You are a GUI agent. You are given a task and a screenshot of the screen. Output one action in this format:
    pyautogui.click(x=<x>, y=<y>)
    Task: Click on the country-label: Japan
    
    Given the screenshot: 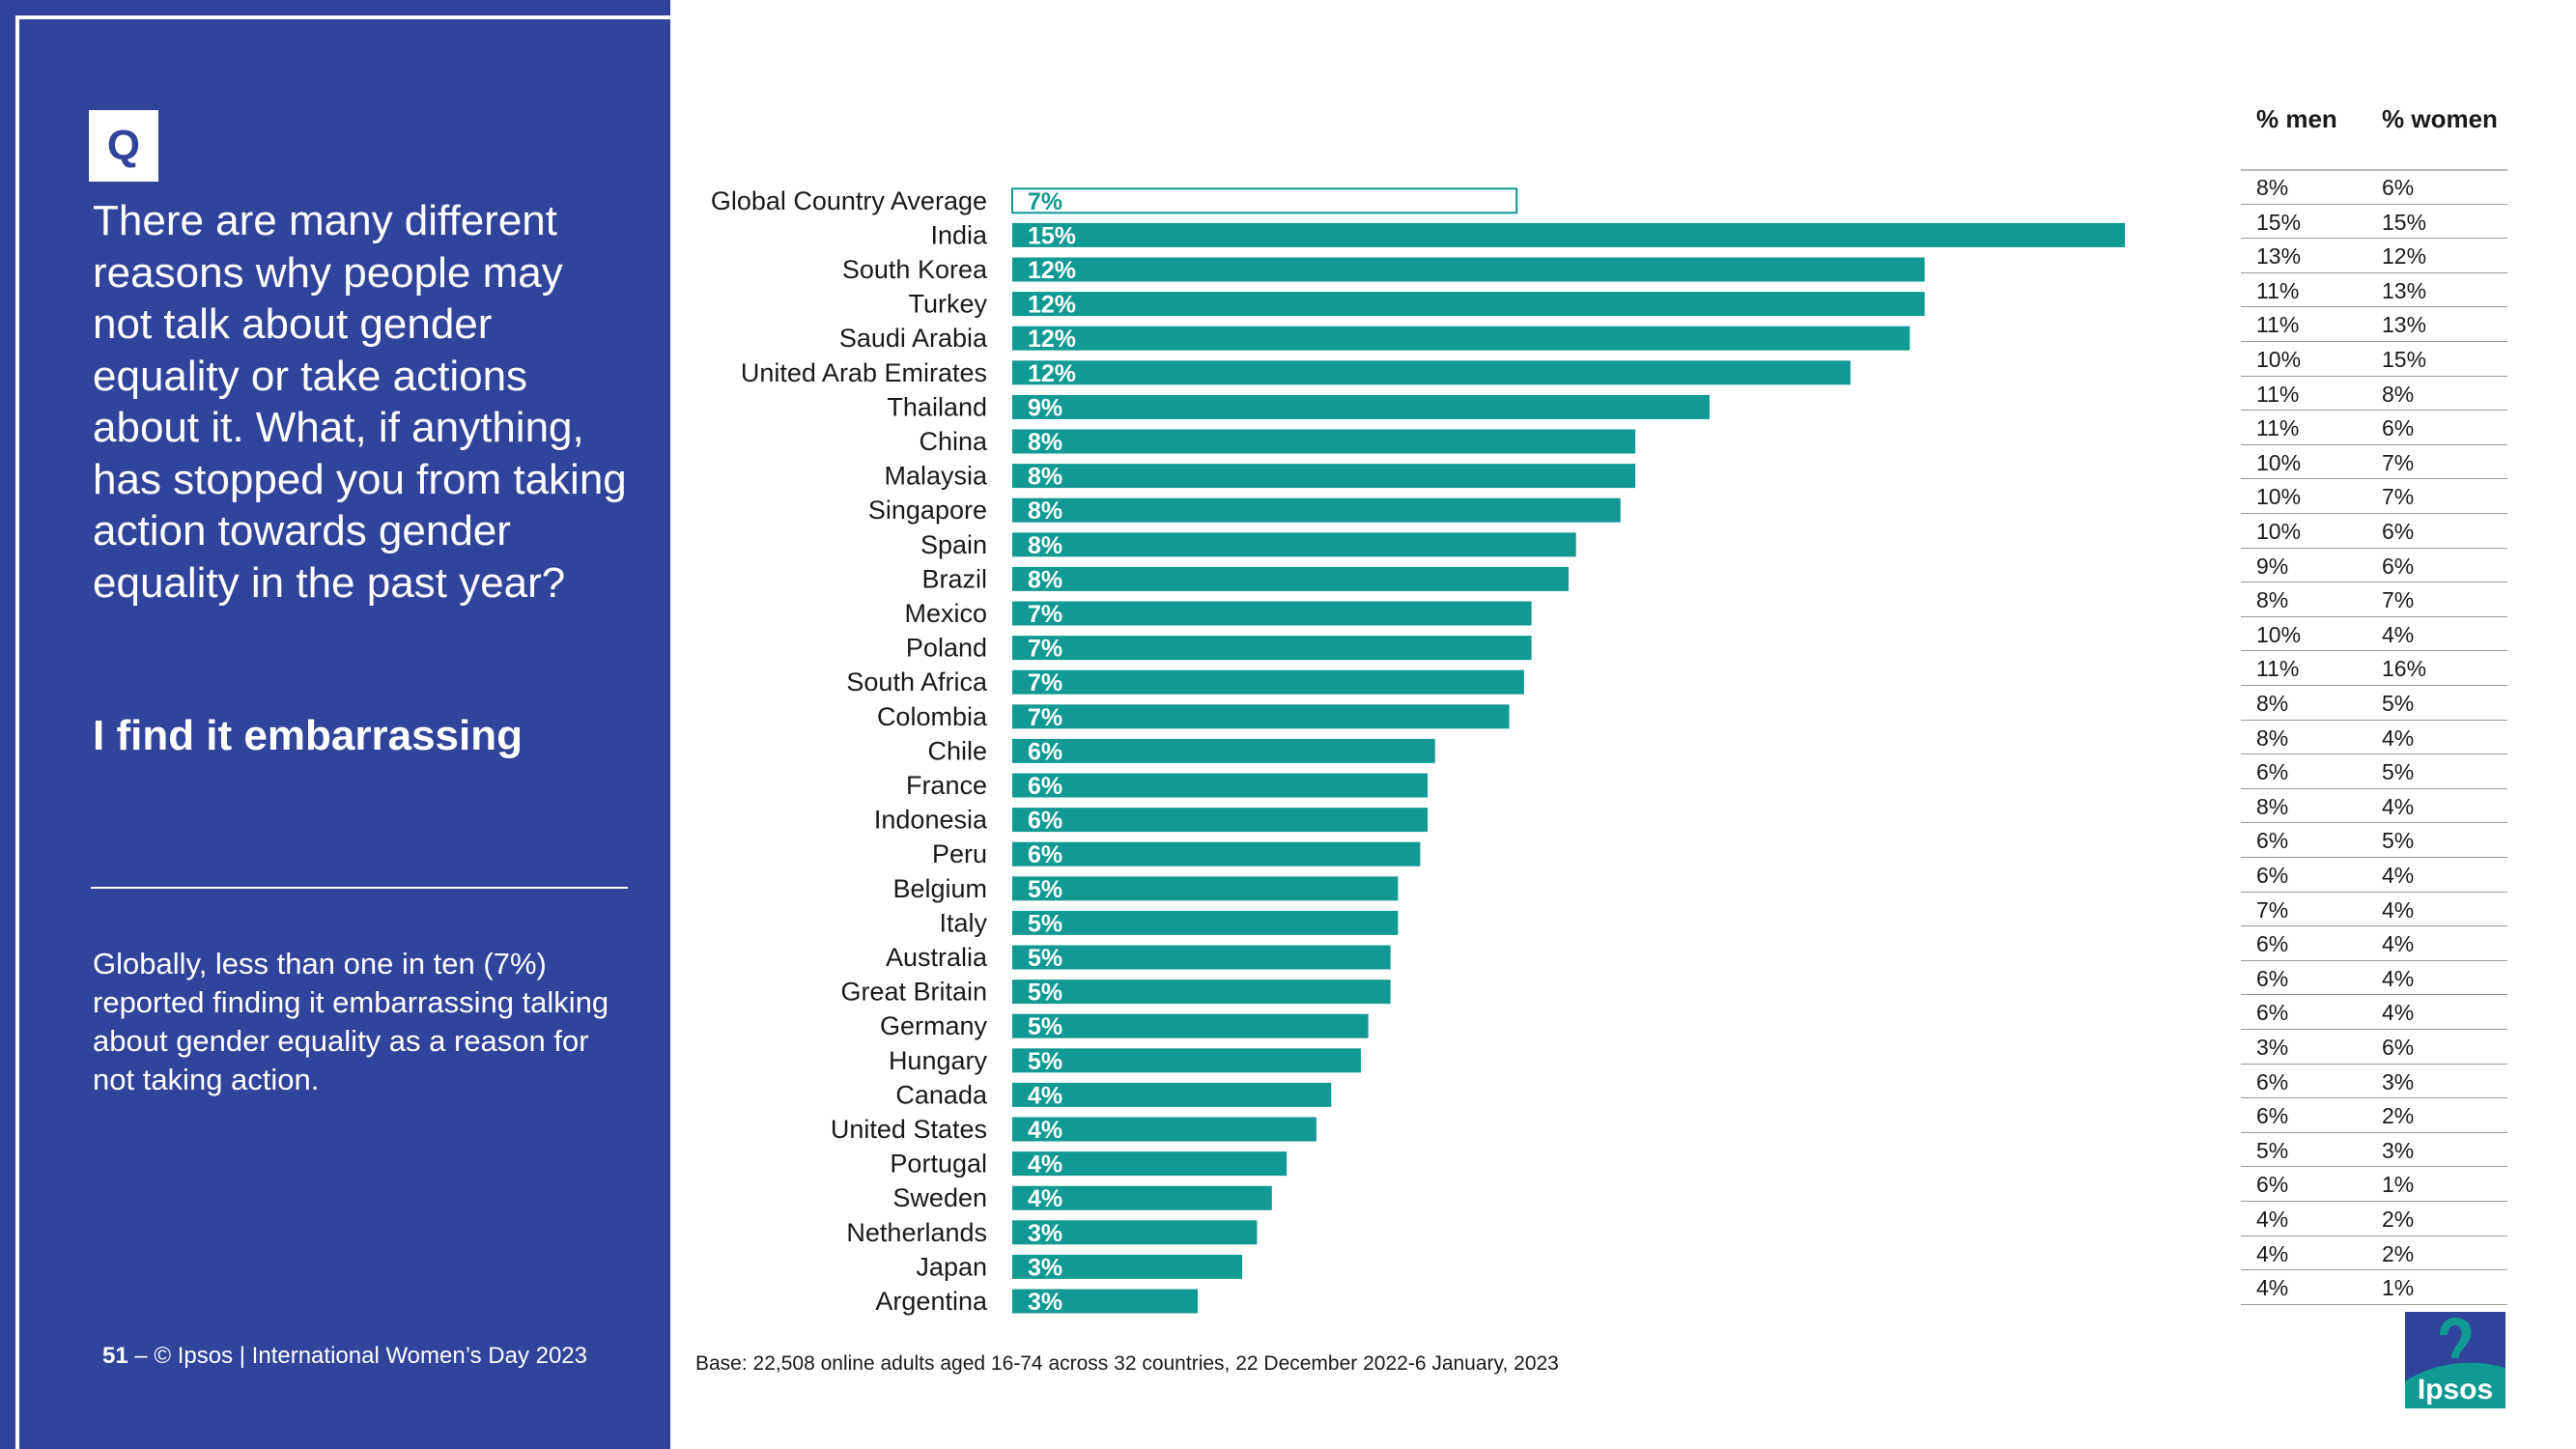 What is the action you would take?
    pyautogui.click(x=951, y=1266)
    